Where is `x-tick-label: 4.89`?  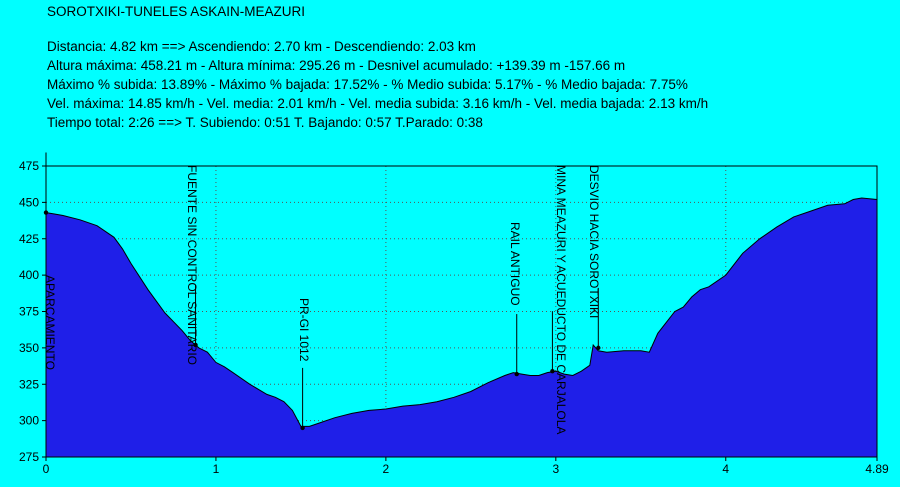 x-tick-label: 4.89 is located at coordinates (877, 469).